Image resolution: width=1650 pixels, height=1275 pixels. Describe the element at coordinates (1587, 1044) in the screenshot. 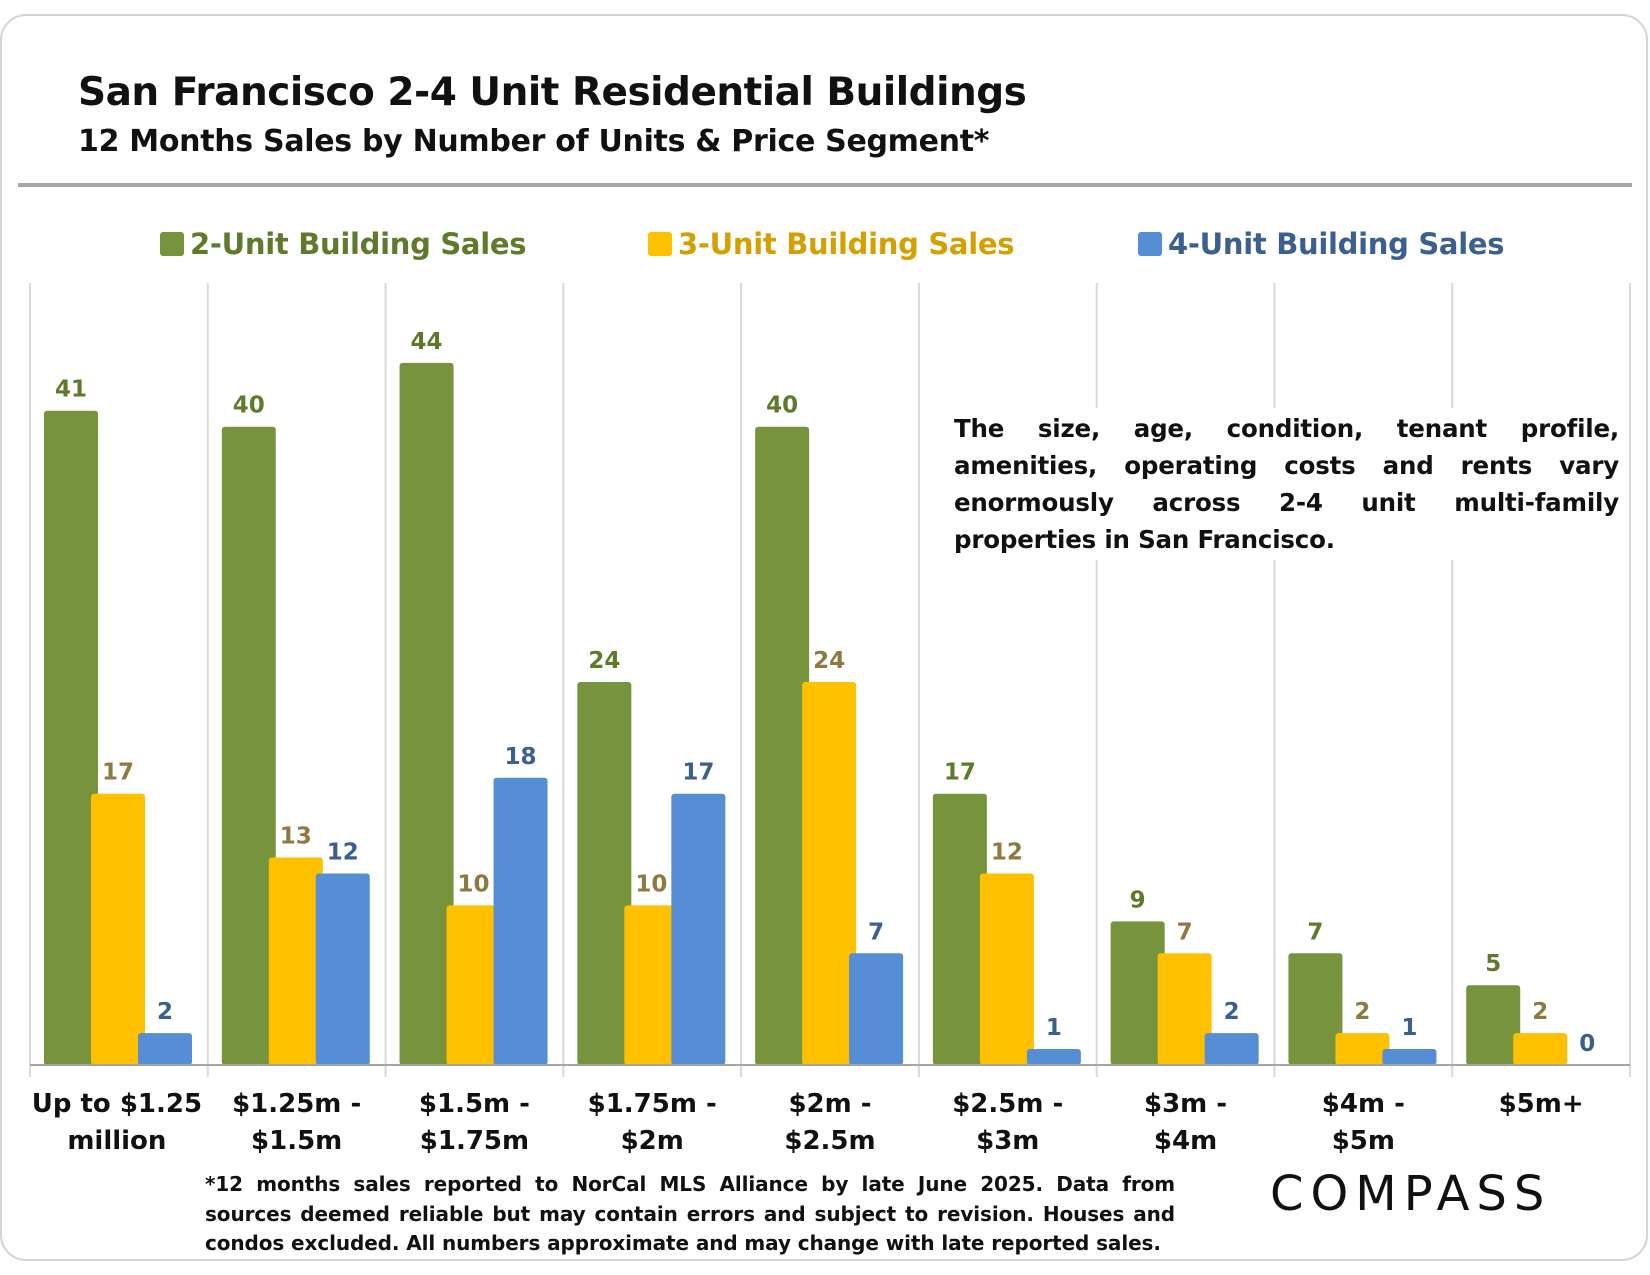

I see `data-label-4-unit: 0` at that location.